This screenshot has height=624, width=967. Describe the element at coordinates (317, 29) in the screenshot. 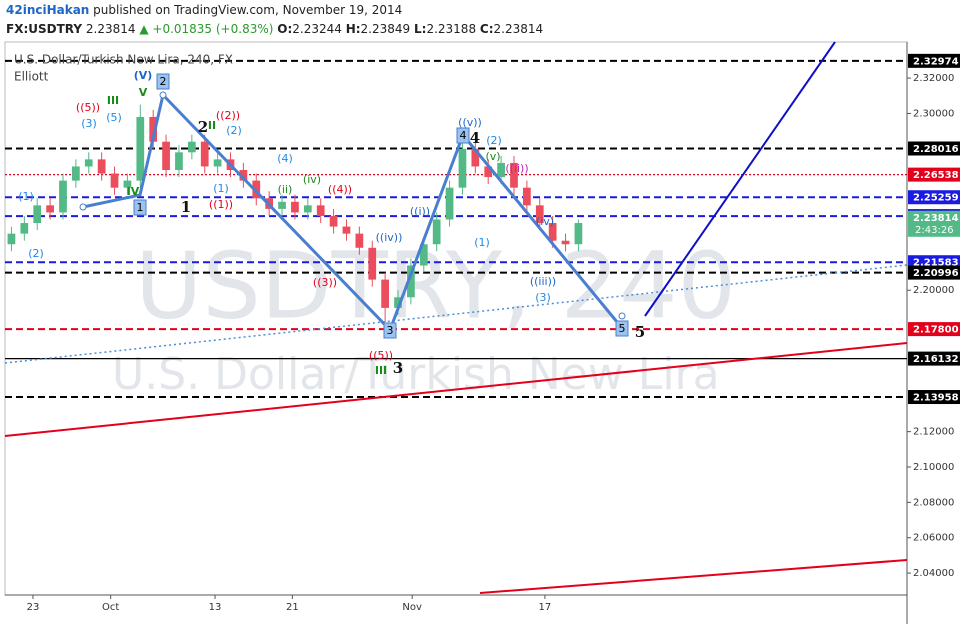

I see `open: 2.23244` at that location.